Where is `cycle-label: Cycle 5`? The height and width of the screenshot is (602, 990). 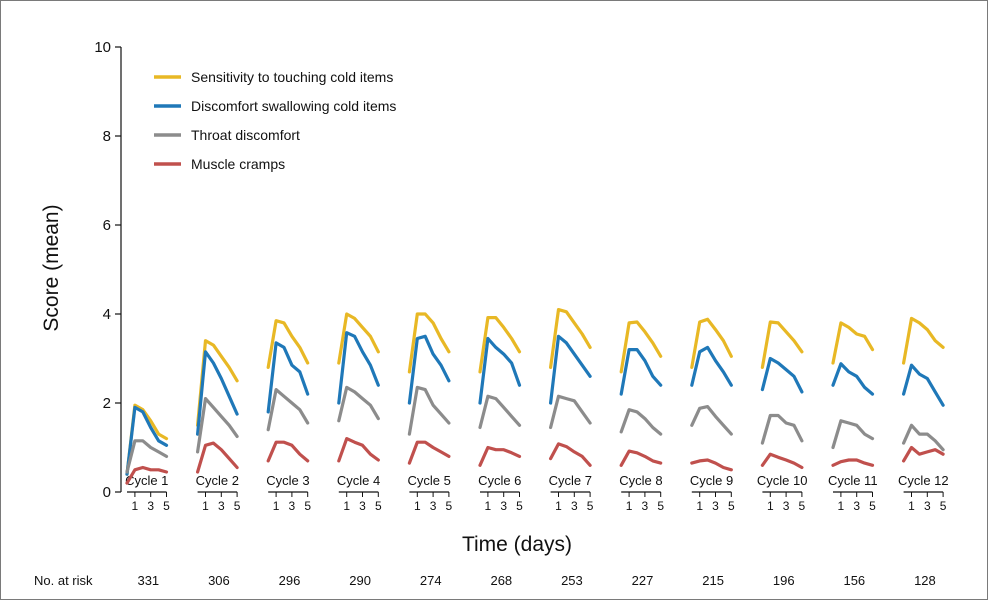 cycle-label: Cycle 5 is located at coordinates (428, 480).